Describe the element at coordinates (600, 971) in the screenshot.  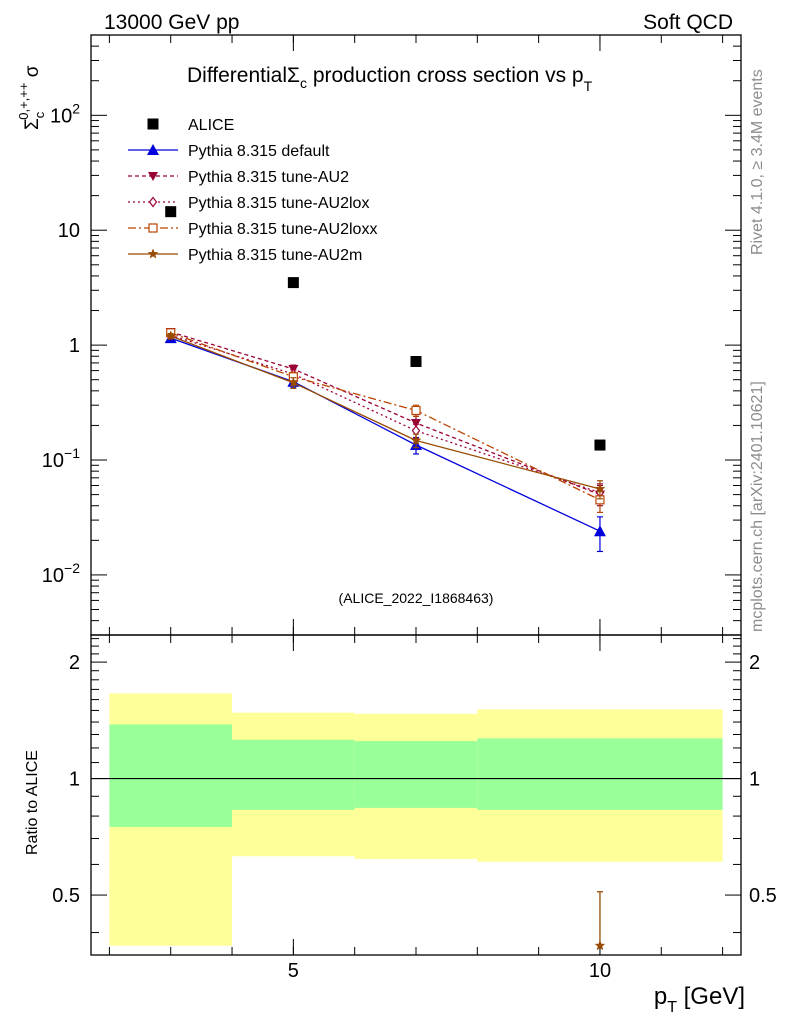
I see `x-tick-label: 10` at that location.